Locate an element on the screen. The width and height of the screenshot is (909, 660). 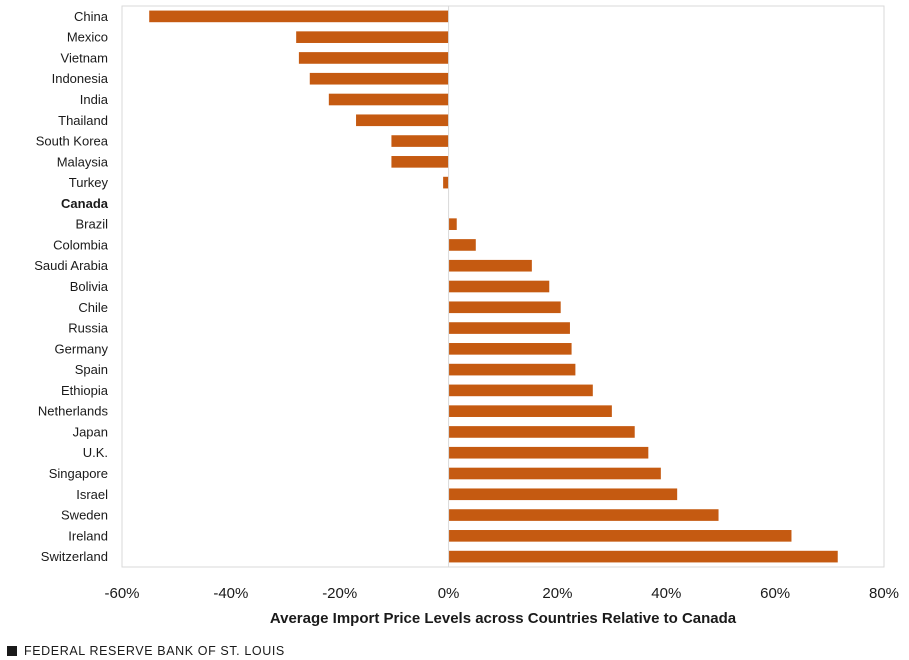
footer: FEDERAL RESERVE BANK OF ST. LOUIS is located at coordinates (146, 651).